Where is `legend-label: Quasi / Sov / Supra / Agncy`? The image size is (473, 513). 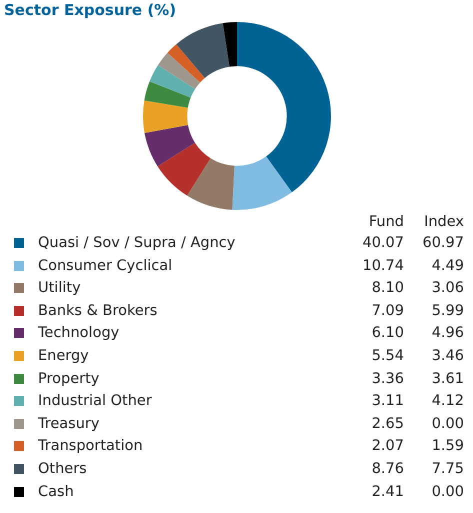
legend-label: Quasi / Sov / Supra / Agncy is located at coordinates (136, 243).